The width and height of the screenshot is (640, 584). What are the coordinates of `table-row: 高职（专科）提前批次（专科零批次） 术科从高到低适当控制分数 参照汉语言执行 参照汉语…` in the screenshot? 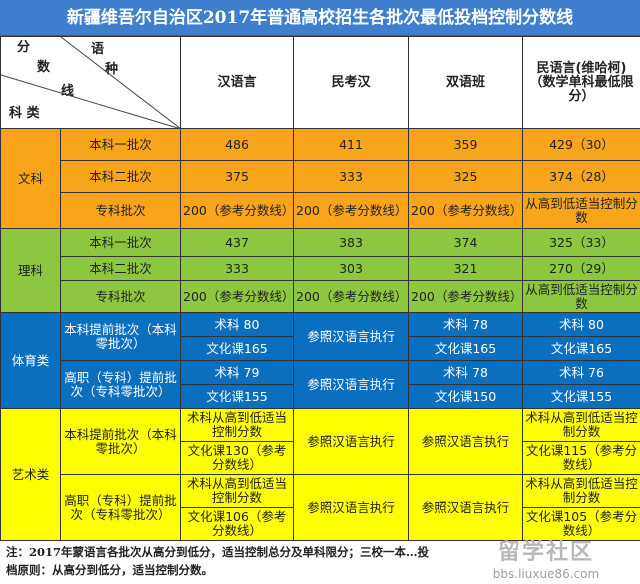 It's located at (320, 507).